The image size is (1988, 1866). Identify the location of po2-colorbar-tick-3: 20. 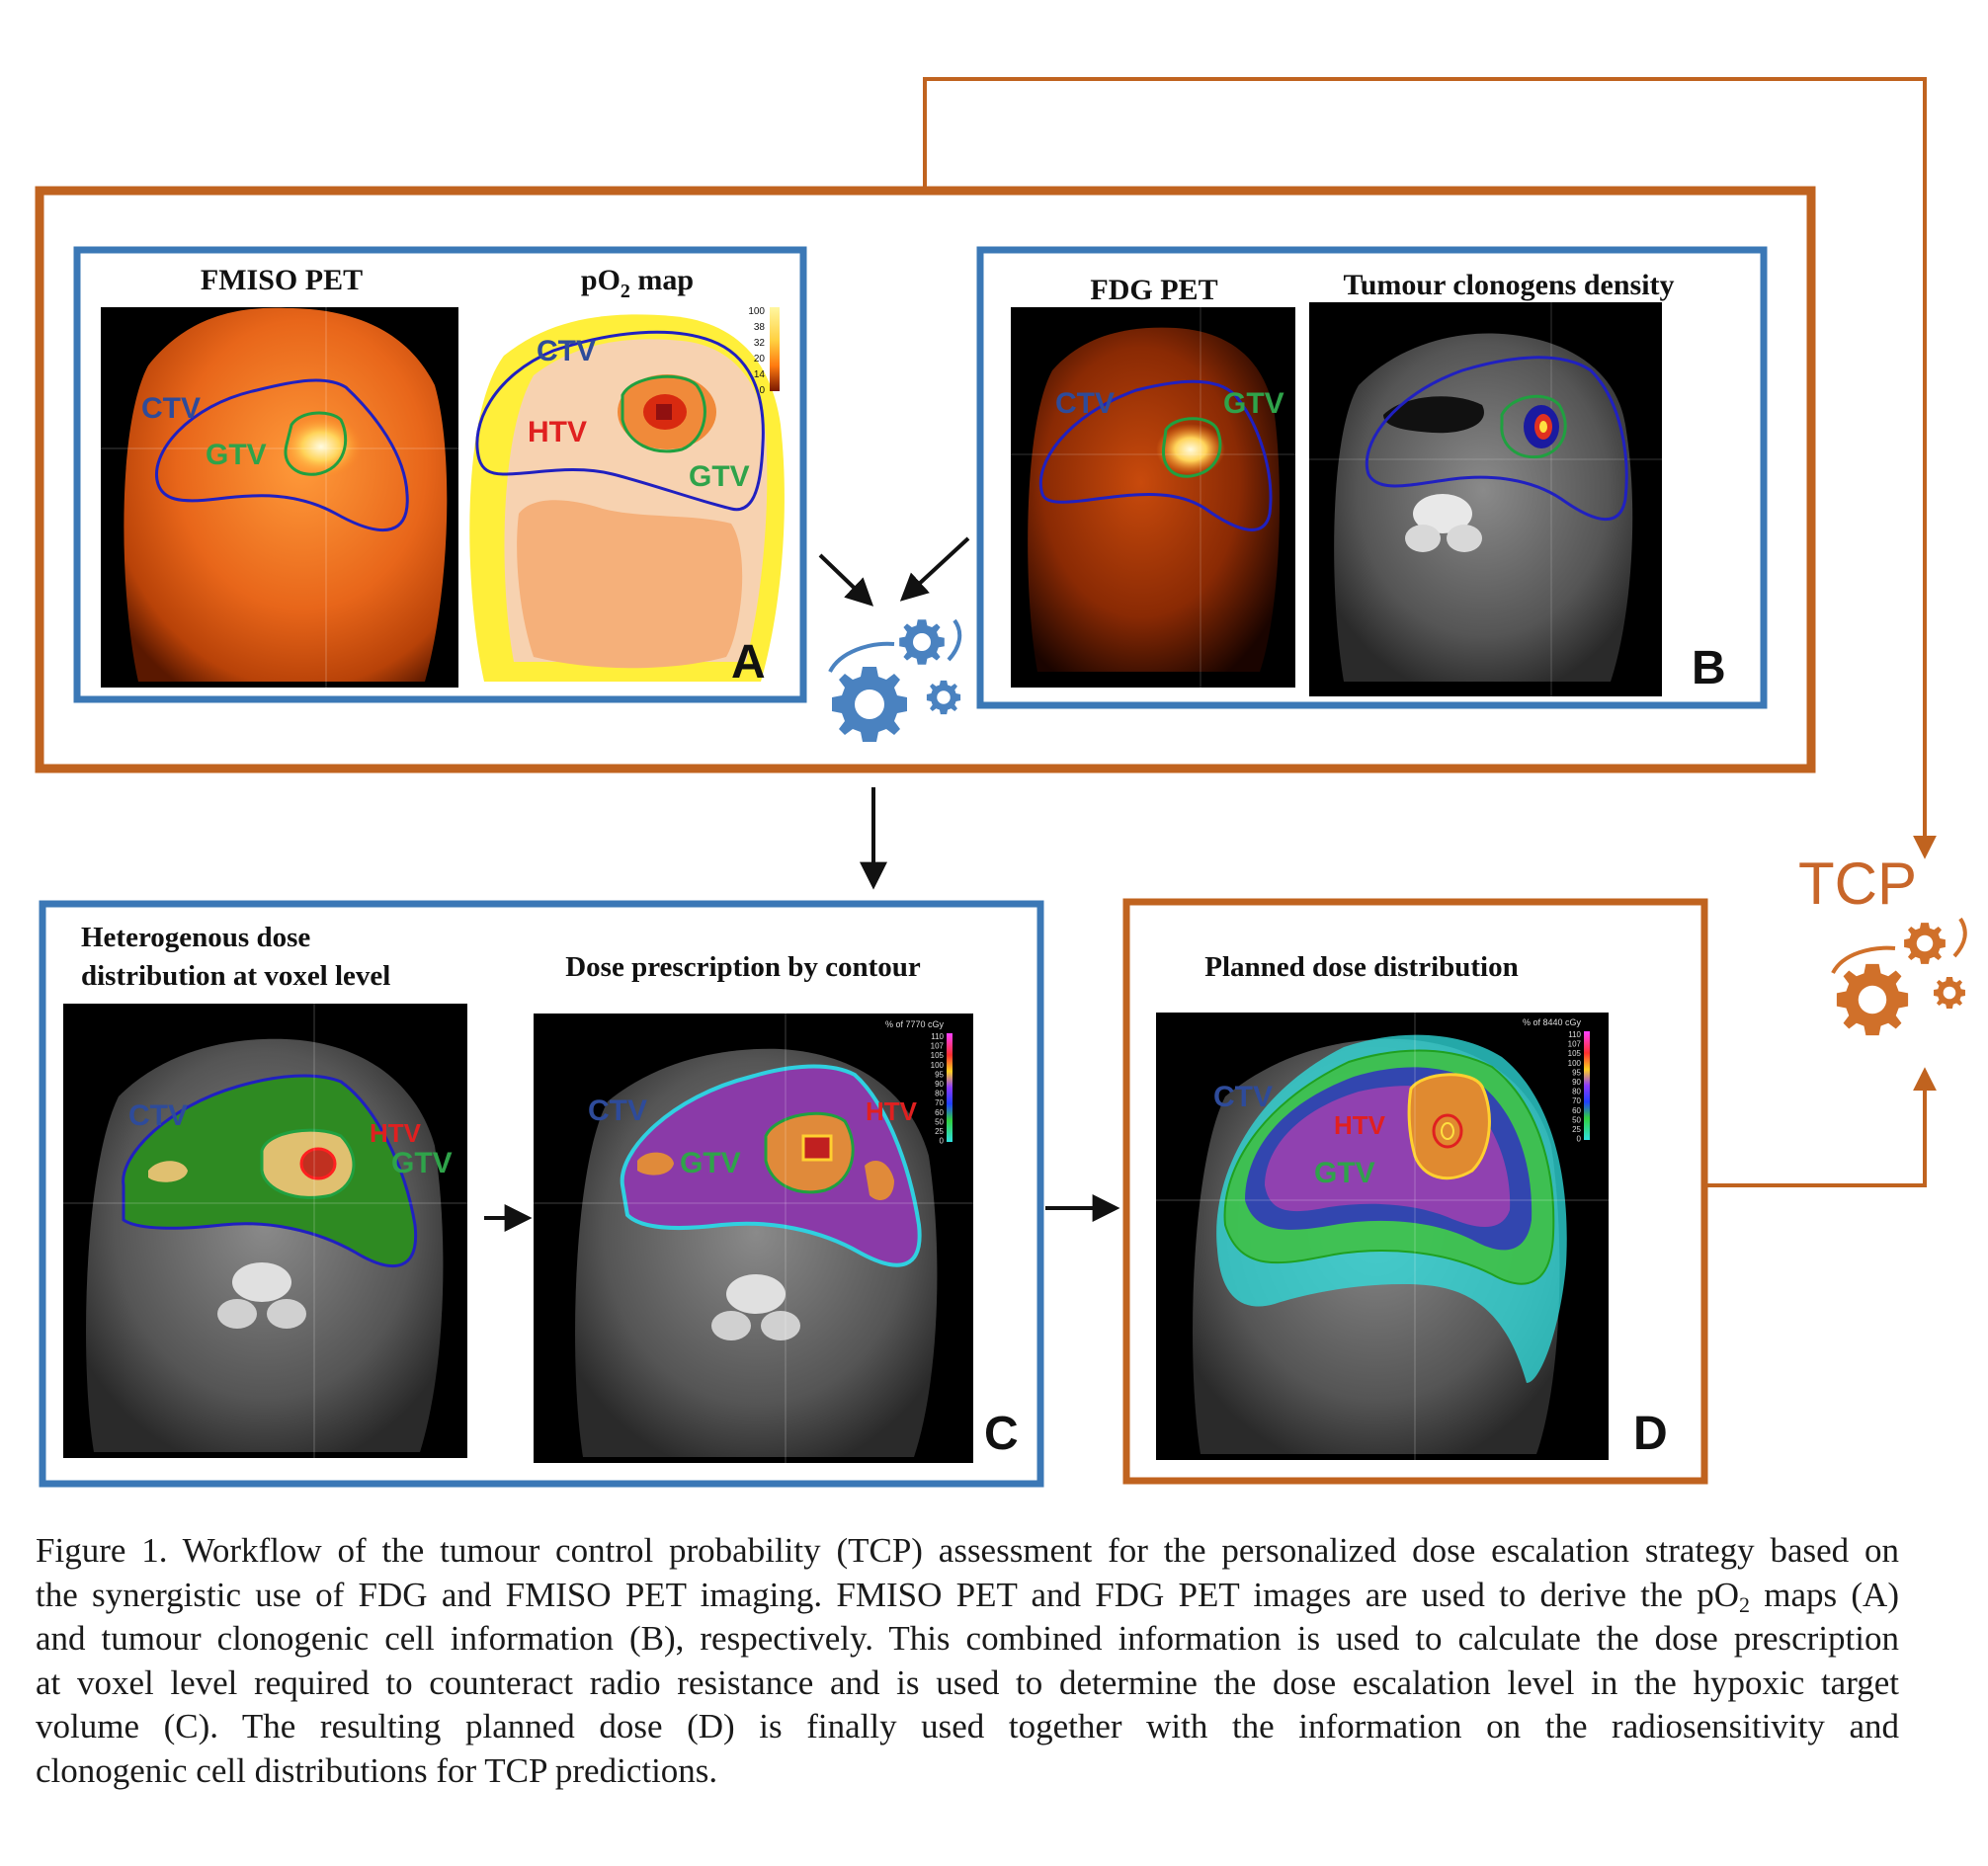
(760, 359).